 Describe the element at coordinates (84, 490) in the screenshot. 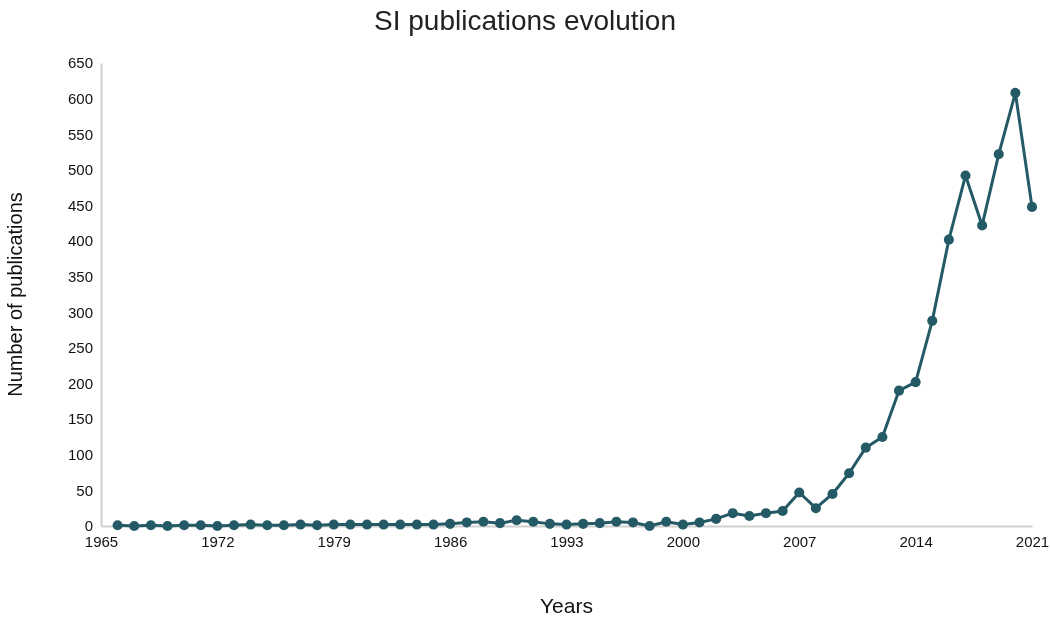

I see `y-tick-label: 50` at that location.